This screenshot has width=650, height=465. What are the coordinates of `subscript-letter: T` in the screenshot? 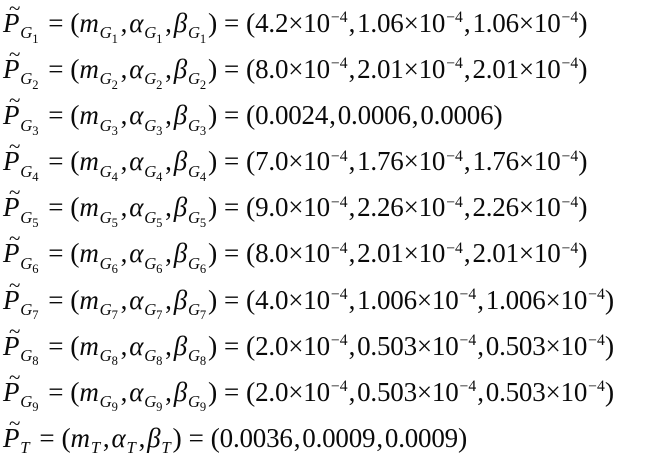 It's located at (25, 448).